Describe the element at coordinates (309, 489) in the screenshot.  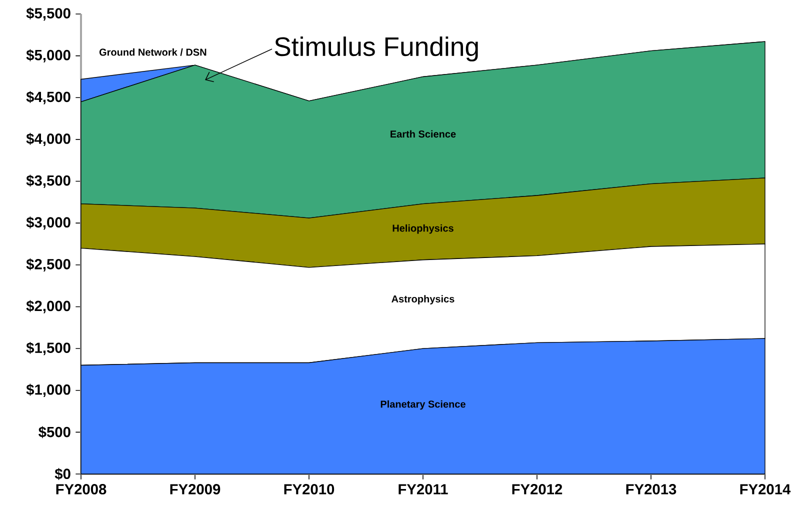
I see `x-tick-label: FY2010` at that location.